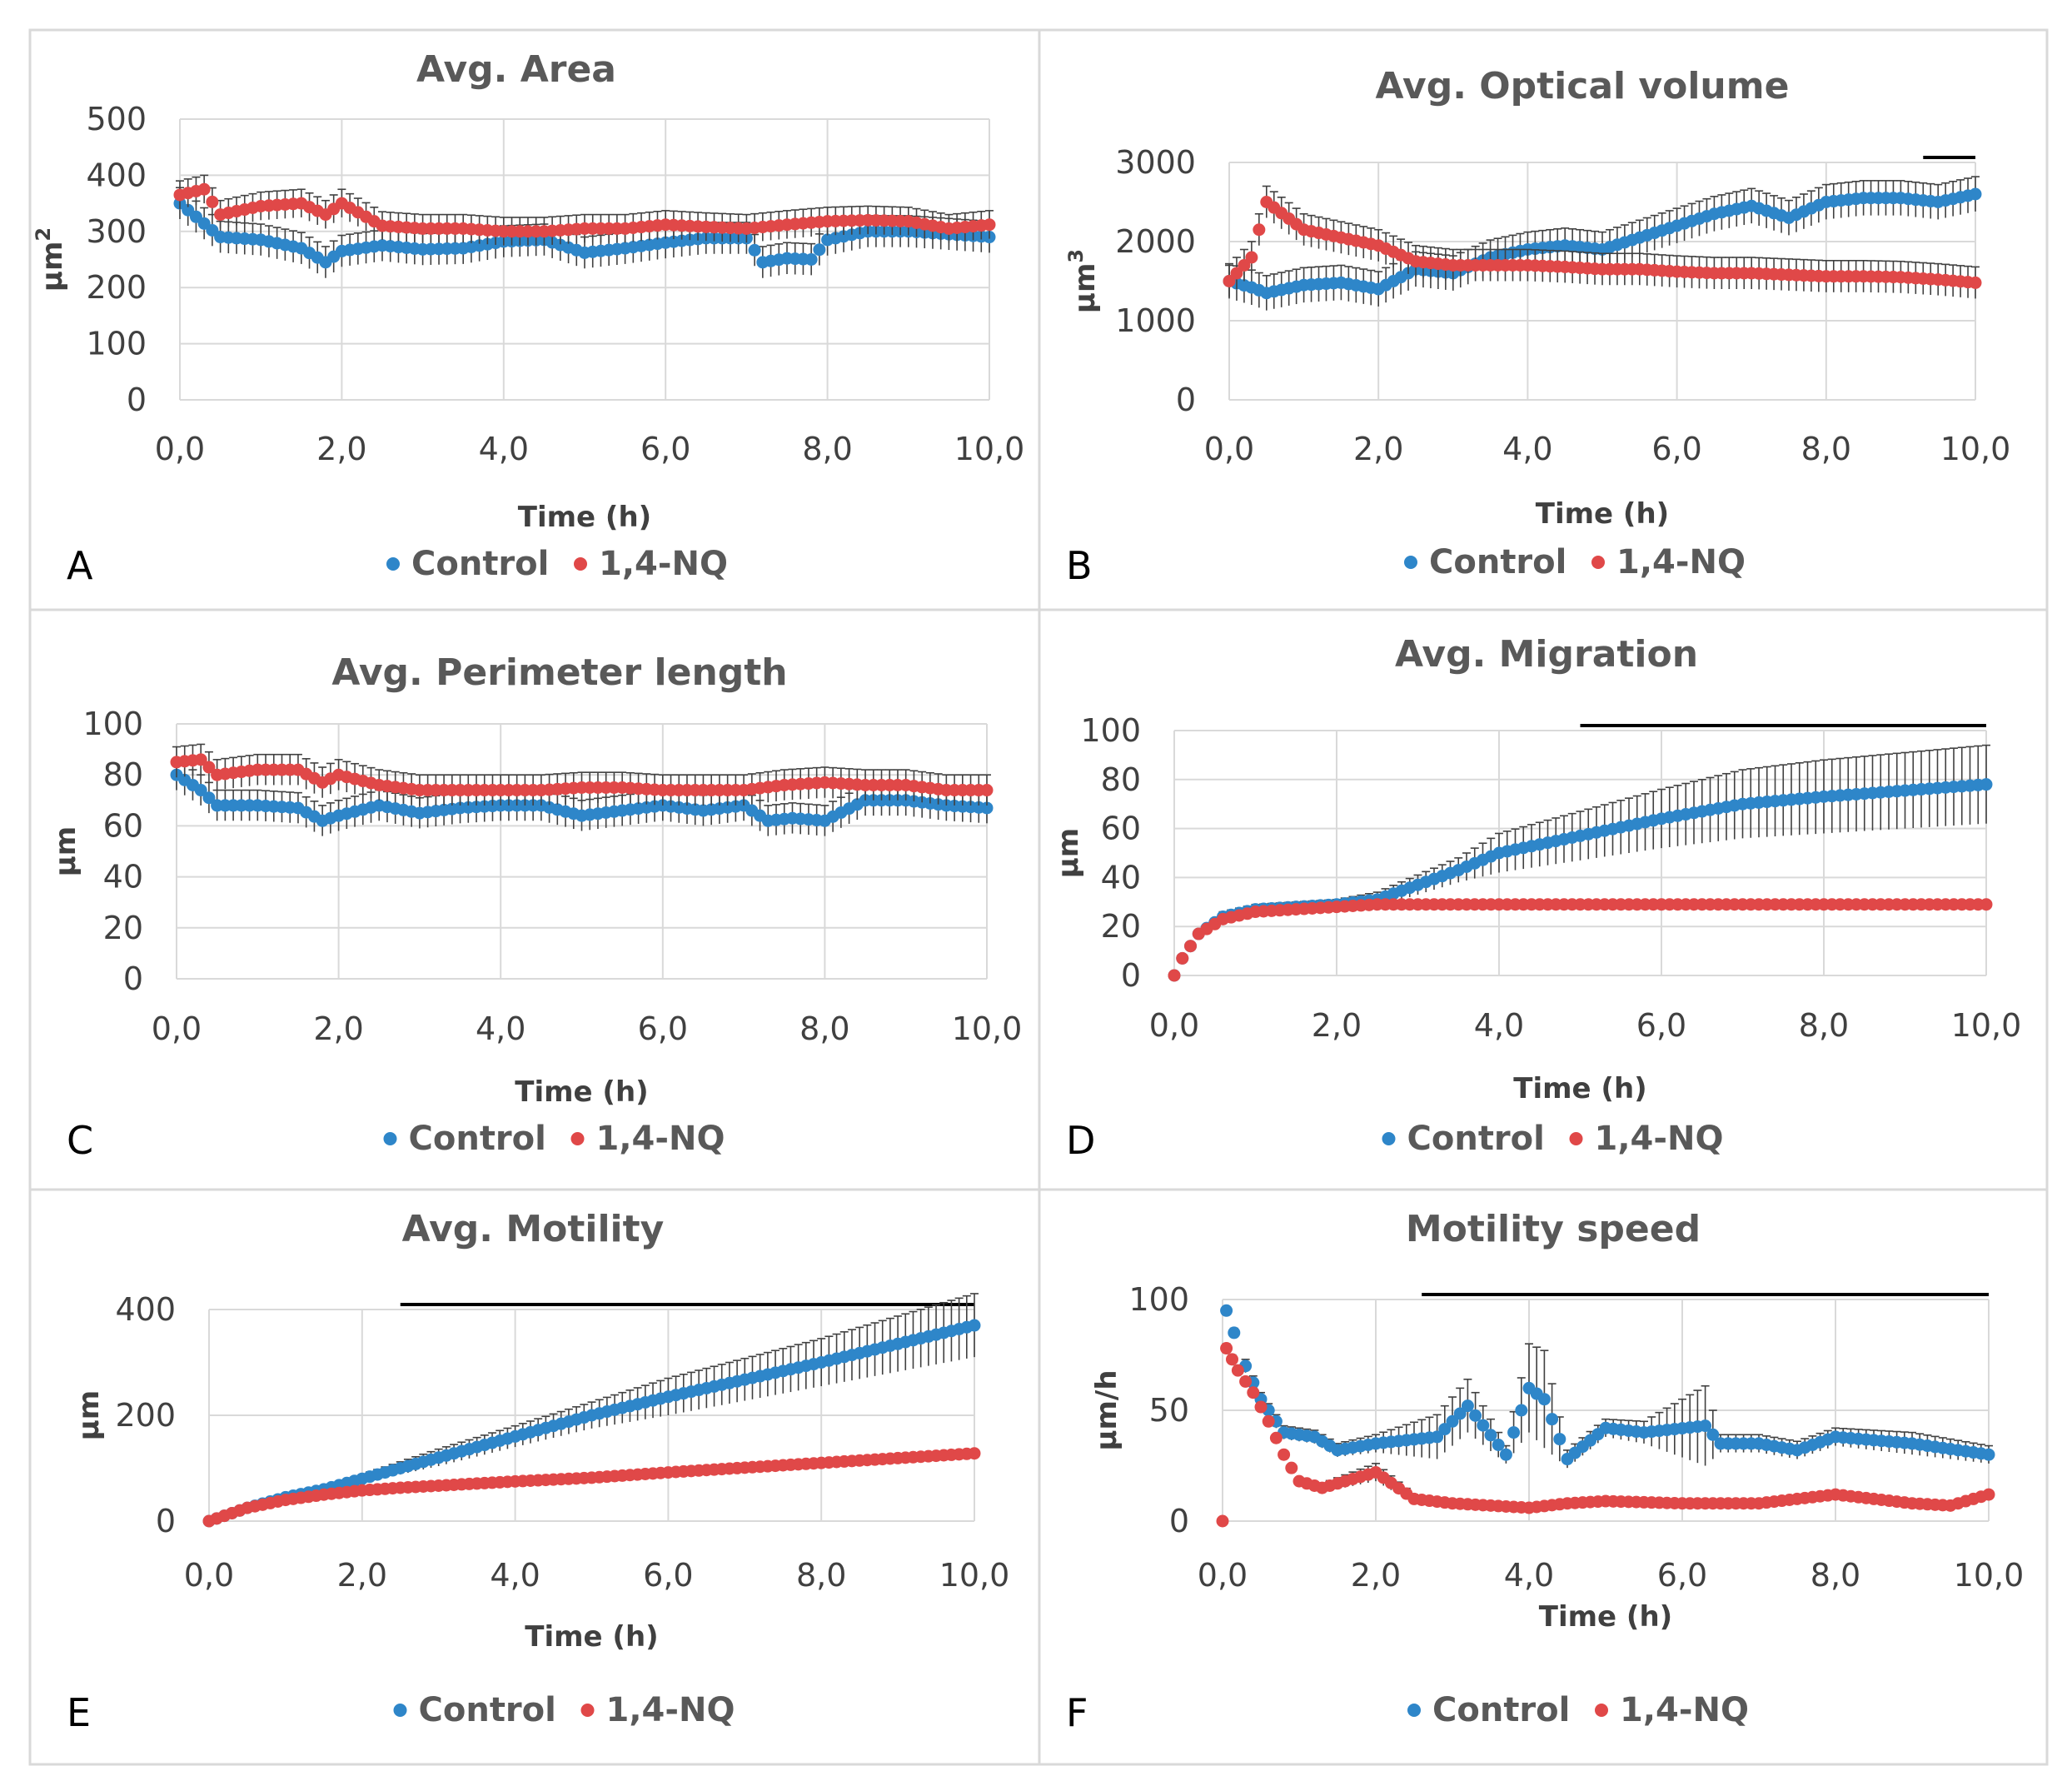  Describe the element at coordinates (44, 235) in the screenshot. I see `y-axis-label-superscript: 2` at that location.